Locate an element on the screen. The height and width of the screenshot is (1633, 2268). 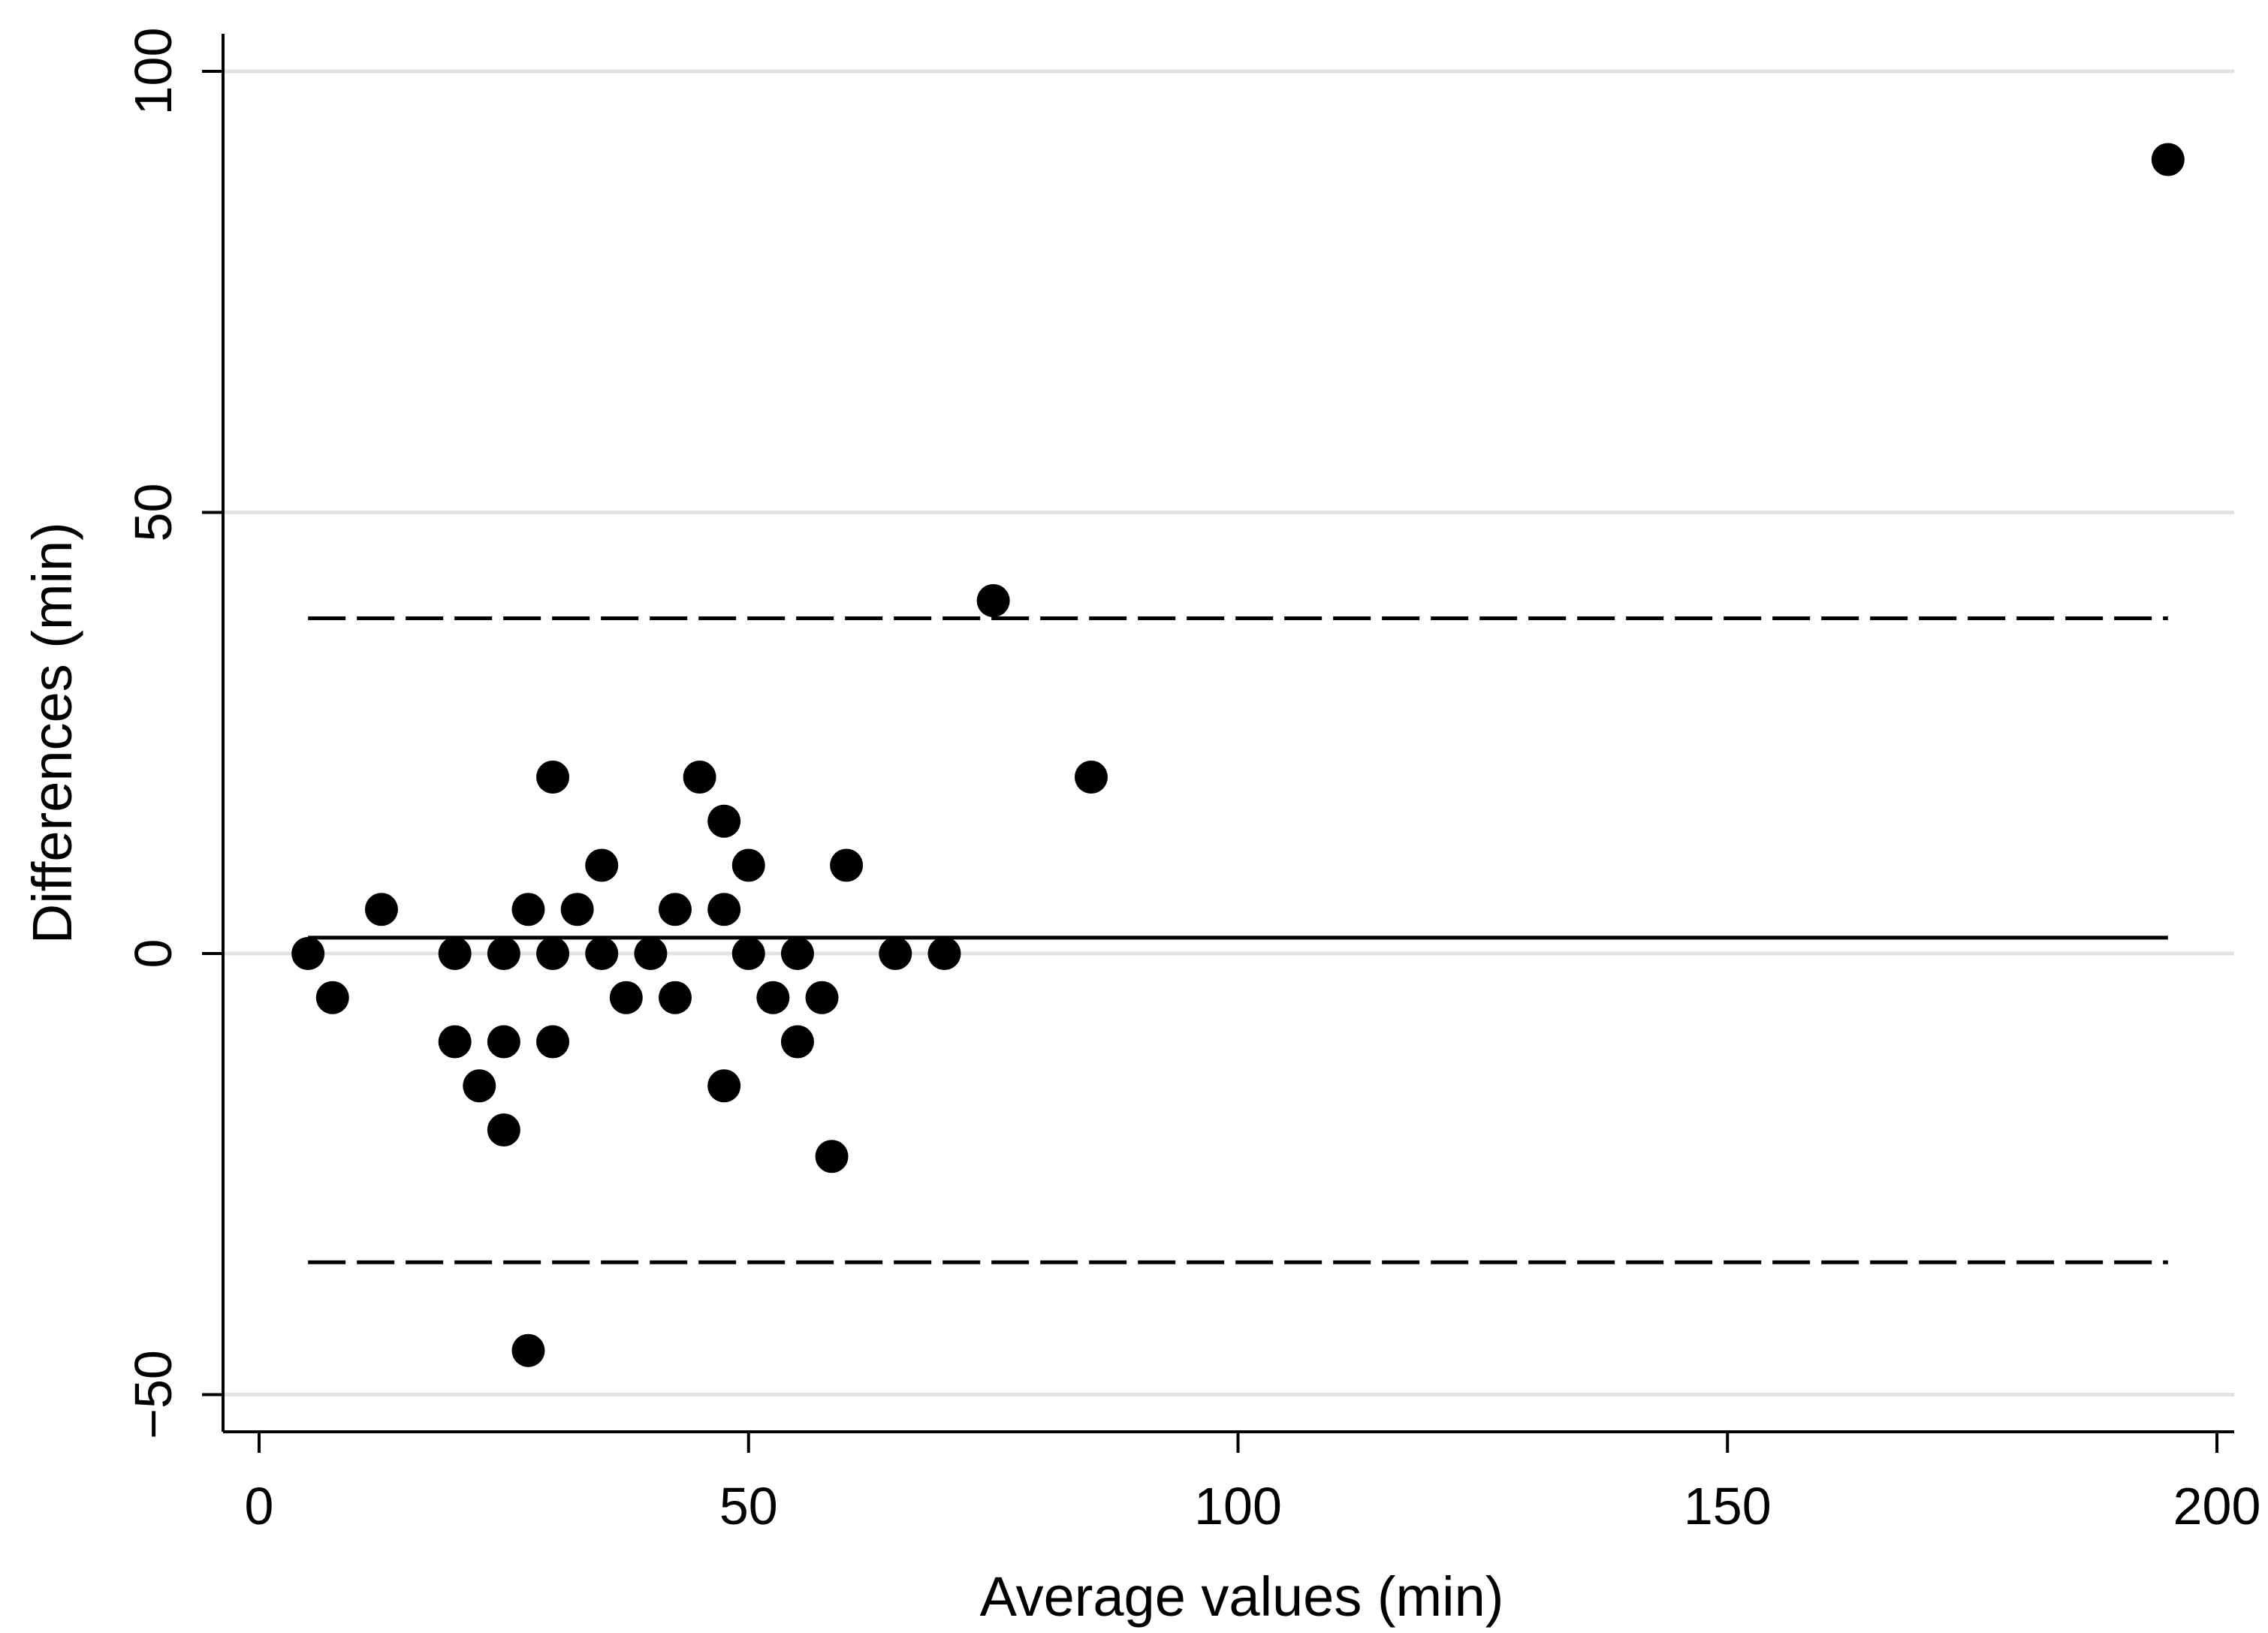
x-tick-label-100: 100 is located at coordinates (1238, 1506).